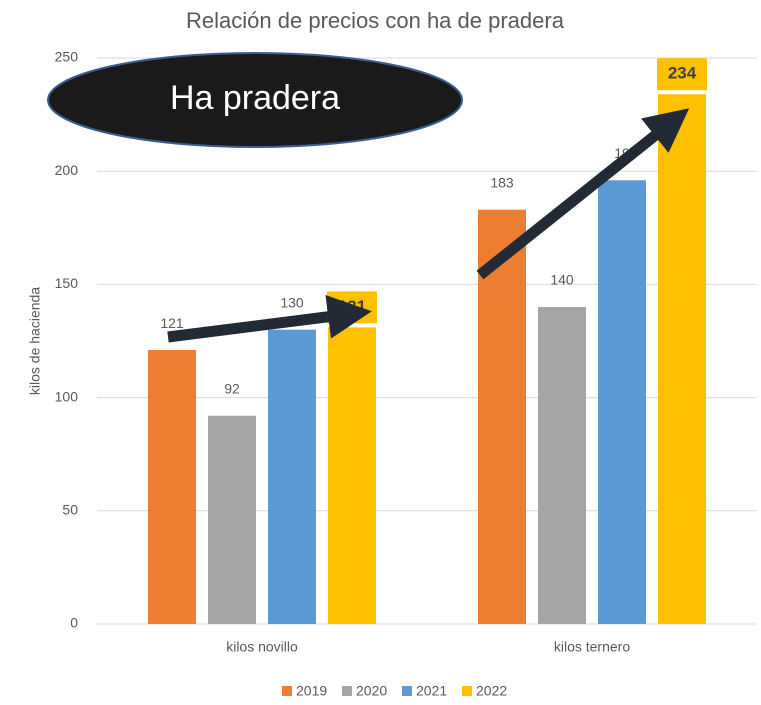 This screenshot has width=761, height=705. Describe the element at coordinates (431, 691) in the screenshot. I see `legend-label: 2021` at that location.